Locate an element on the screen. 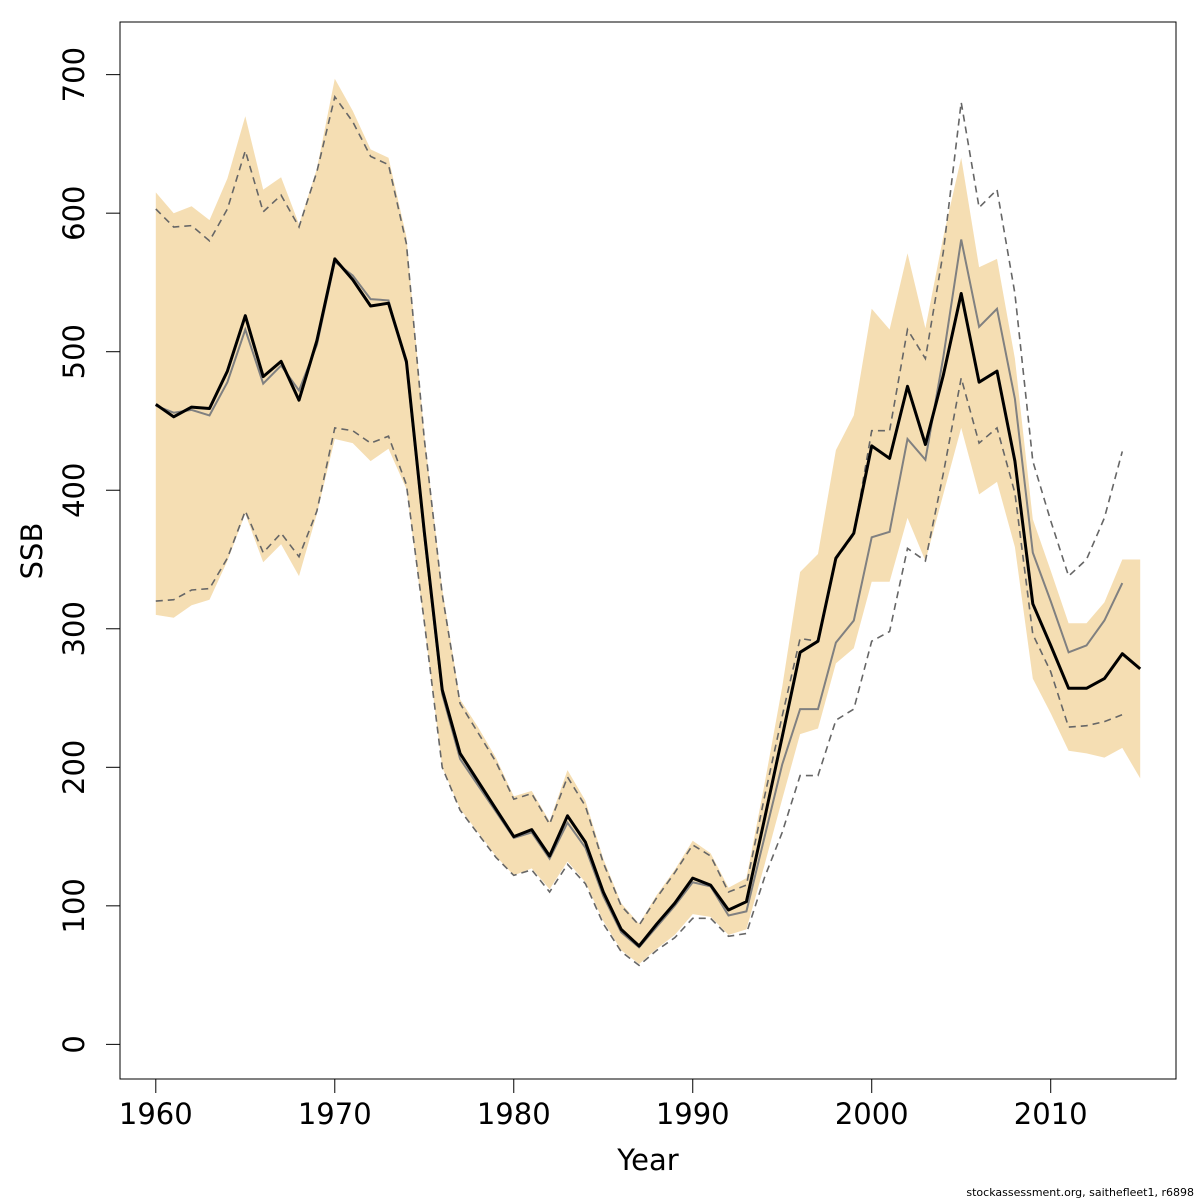  x-tick-label: 2010 is located at coordinates (1051, 1114).